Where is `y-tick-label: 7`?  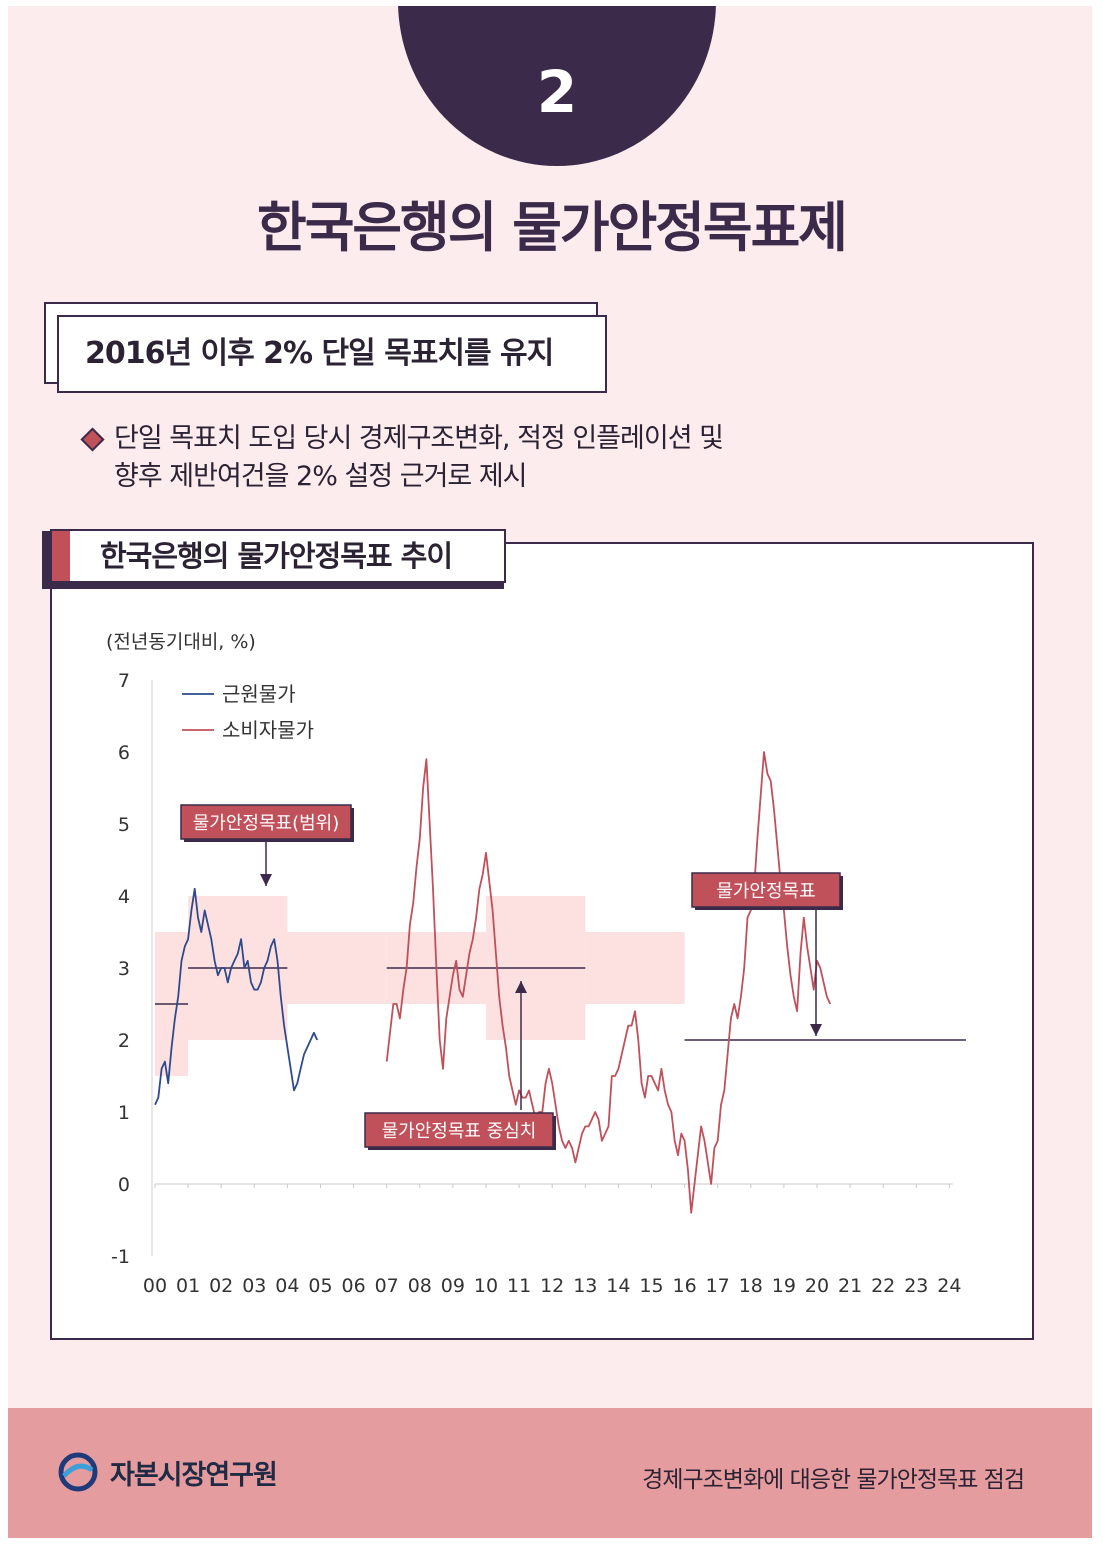
y-tick-label: 7 is located at coordinates (124, 681).